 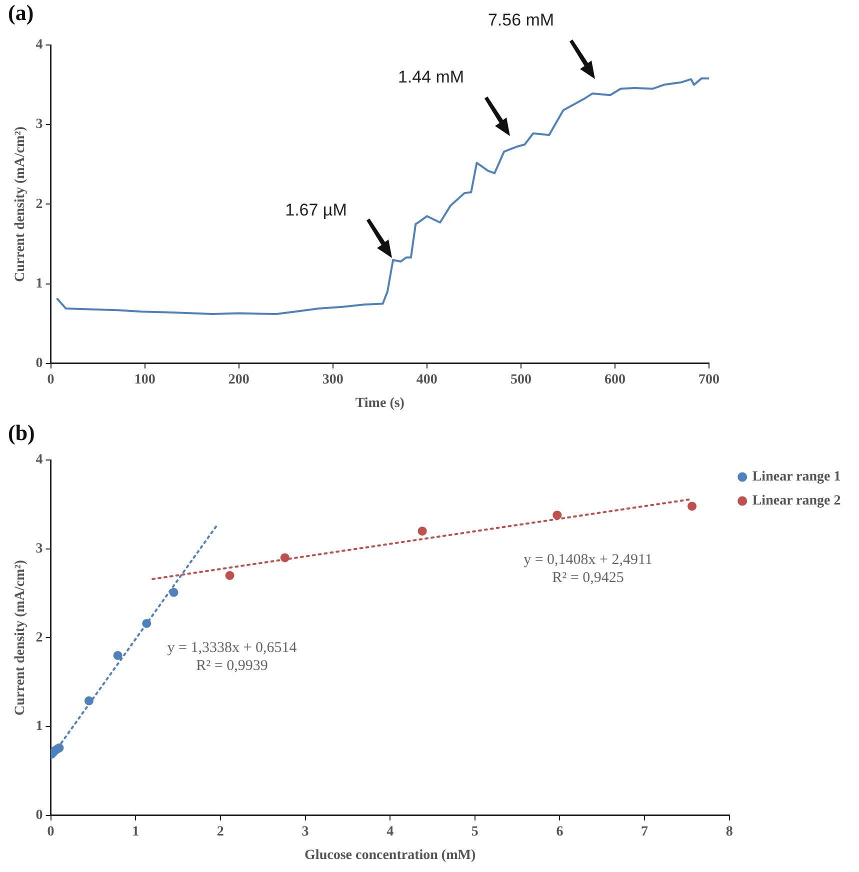 I want to click on x-tick-label: 5, so click(x=474, y=832).